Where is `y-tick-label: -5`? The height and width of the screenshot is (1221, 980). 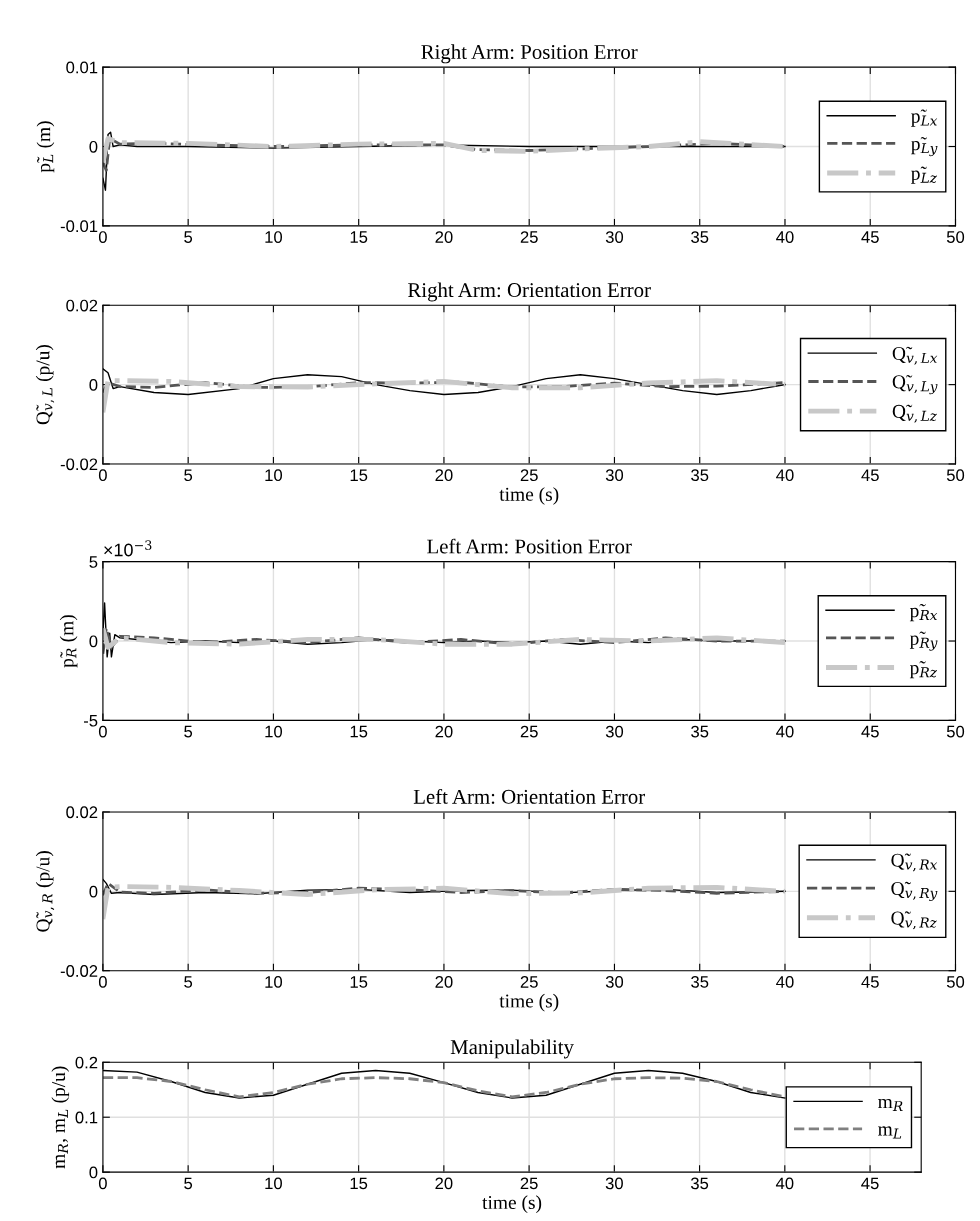
y-tick-label: -5 is located at coordinates (90, 720).